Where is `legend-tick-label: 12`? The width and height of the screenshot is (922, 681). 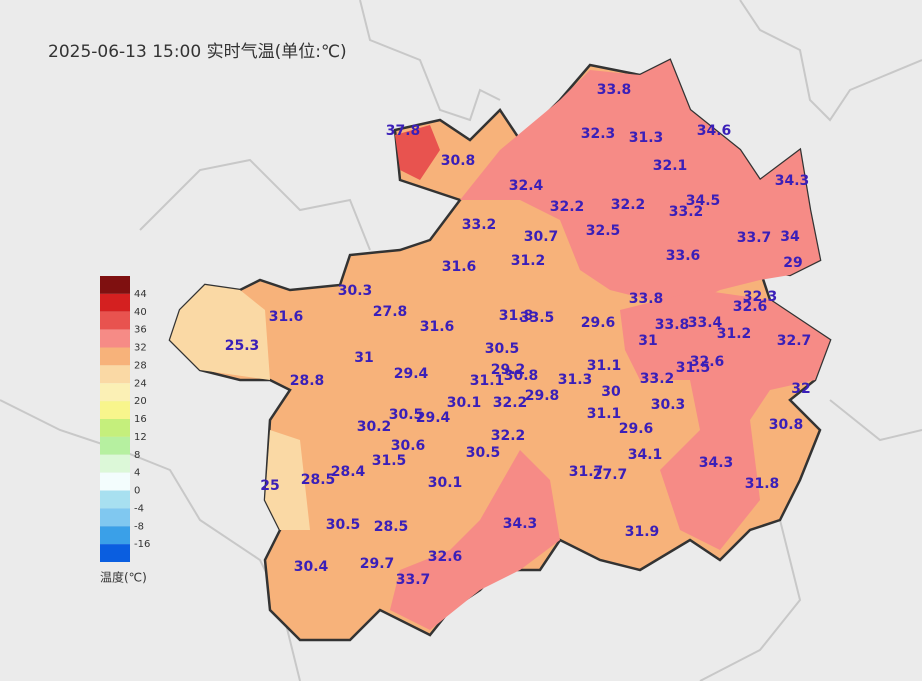
legend-tick-label: 12 is located at coordinates (140, 437).